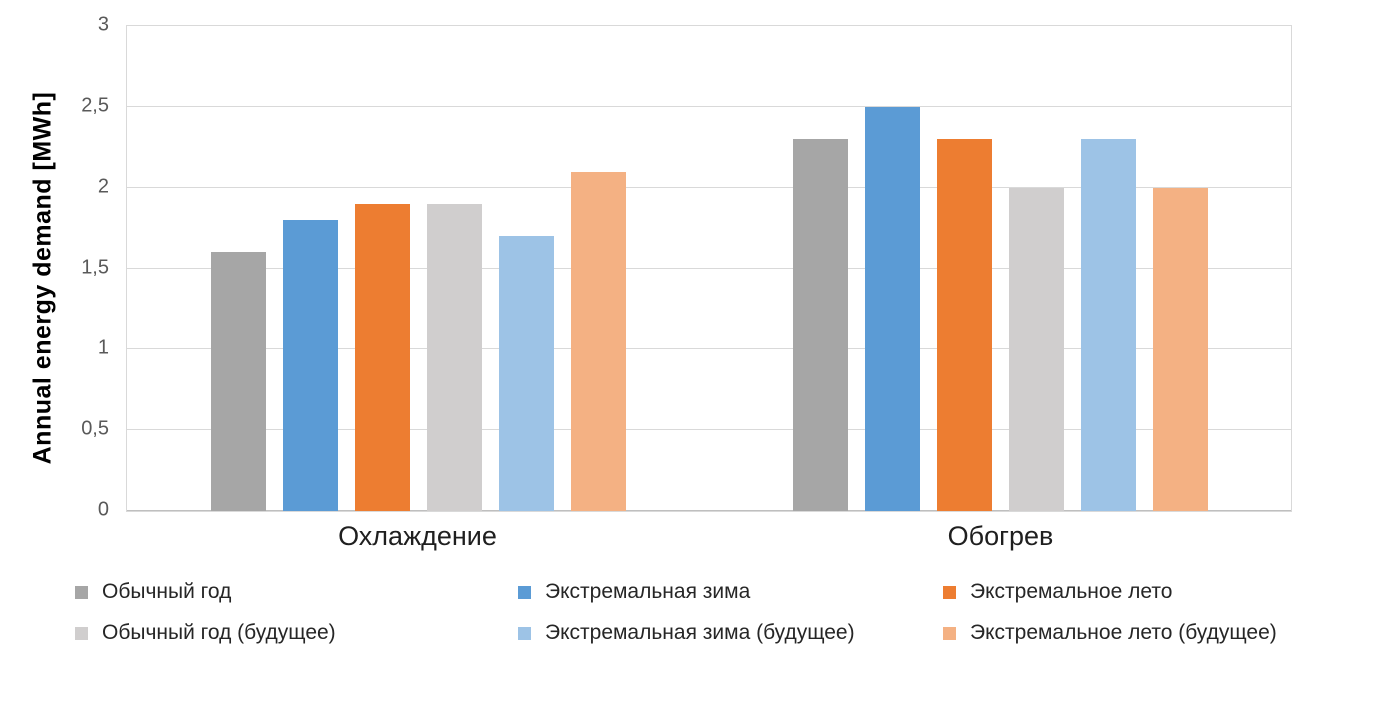 The width and height of the screenshot is (1377, 705). I want to click on legend-item: Экстремальная зима (будущее), so click(730, 633).